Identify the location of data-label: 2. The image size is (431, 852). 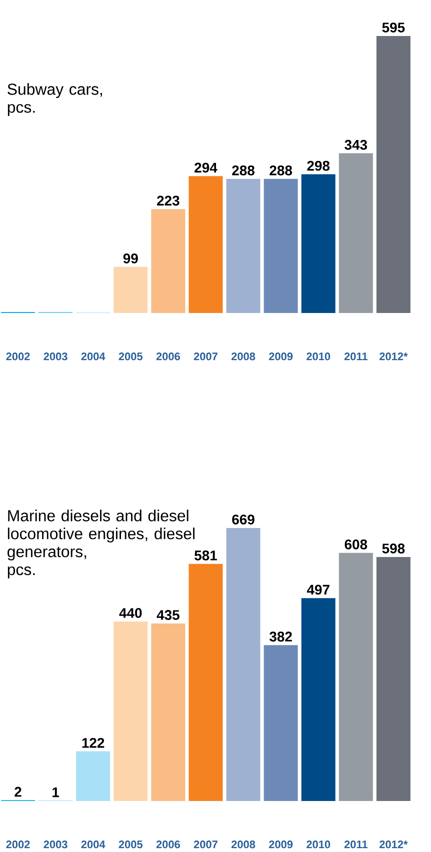
(18, 791).